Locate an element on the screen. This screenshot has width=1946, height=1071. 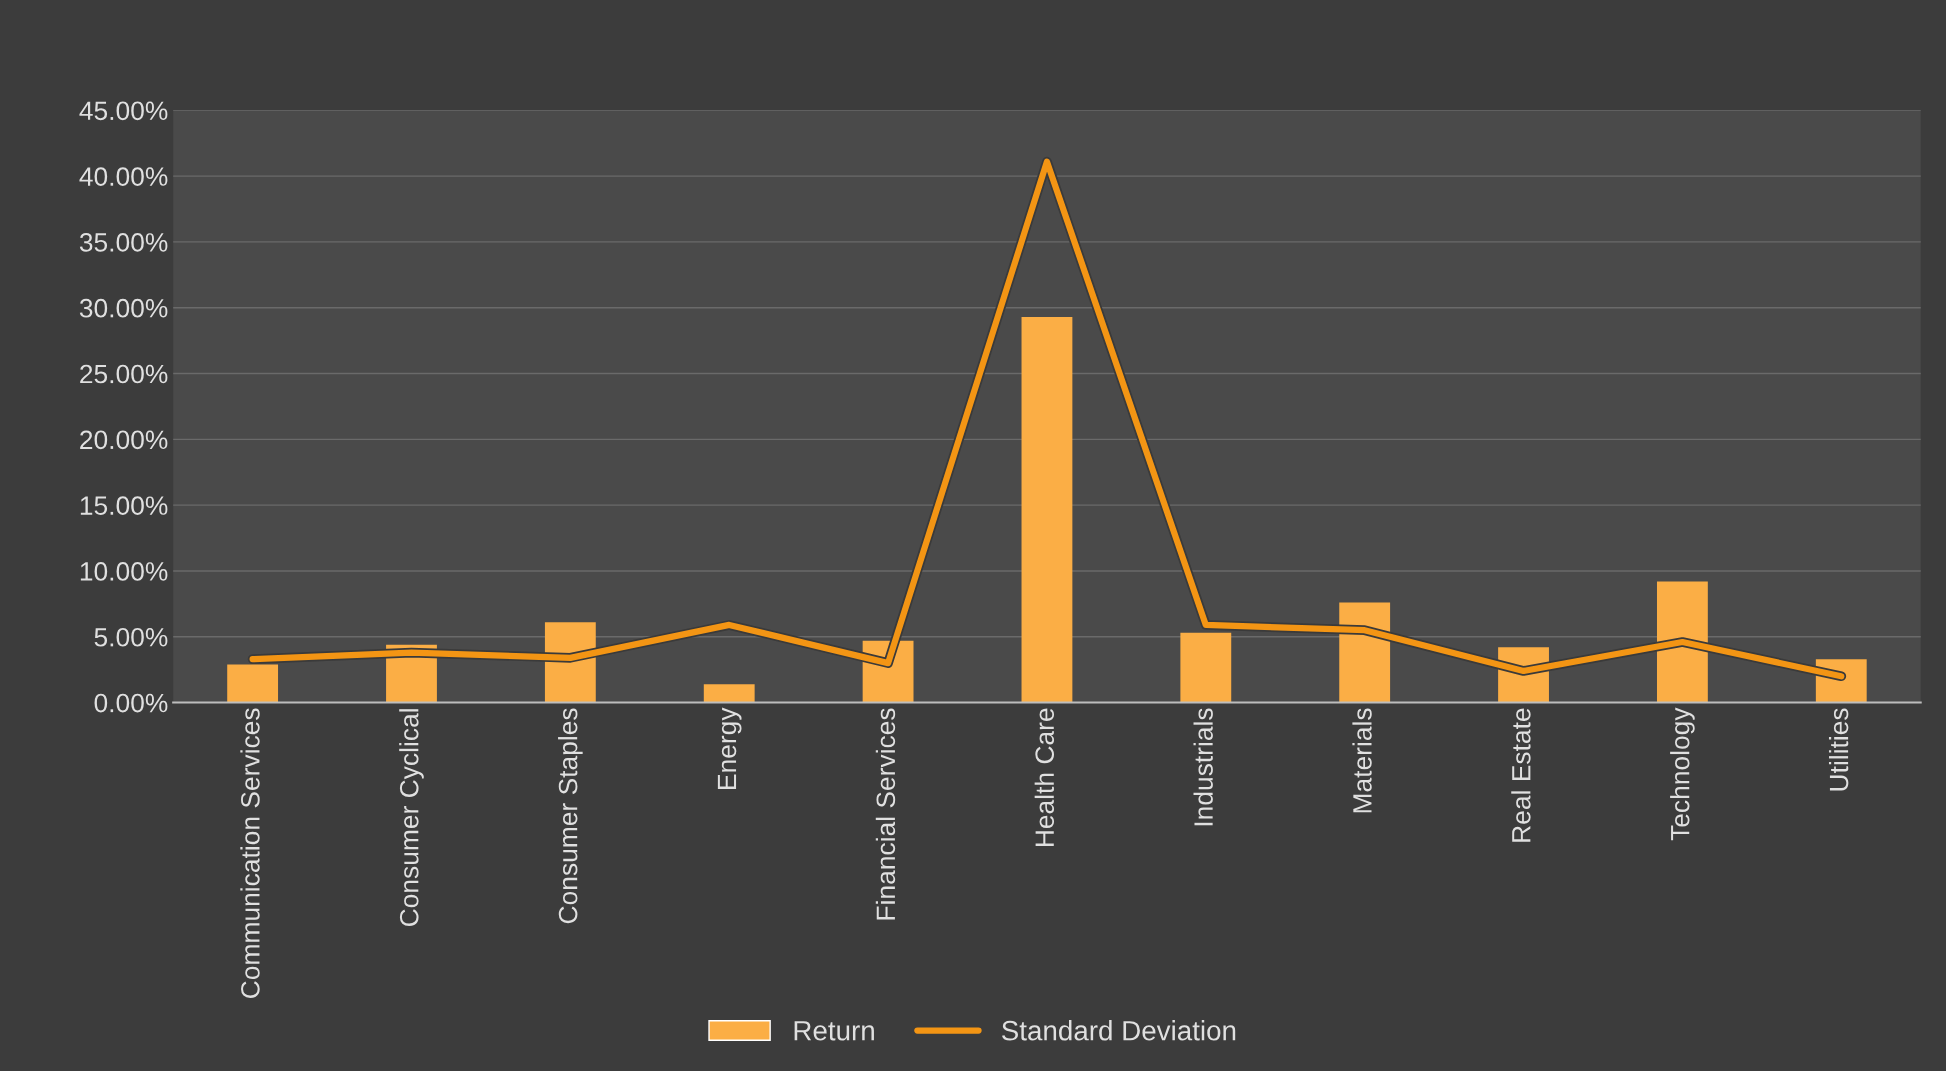
x-tick-label: Materials is located at coordinates (1362, 760).